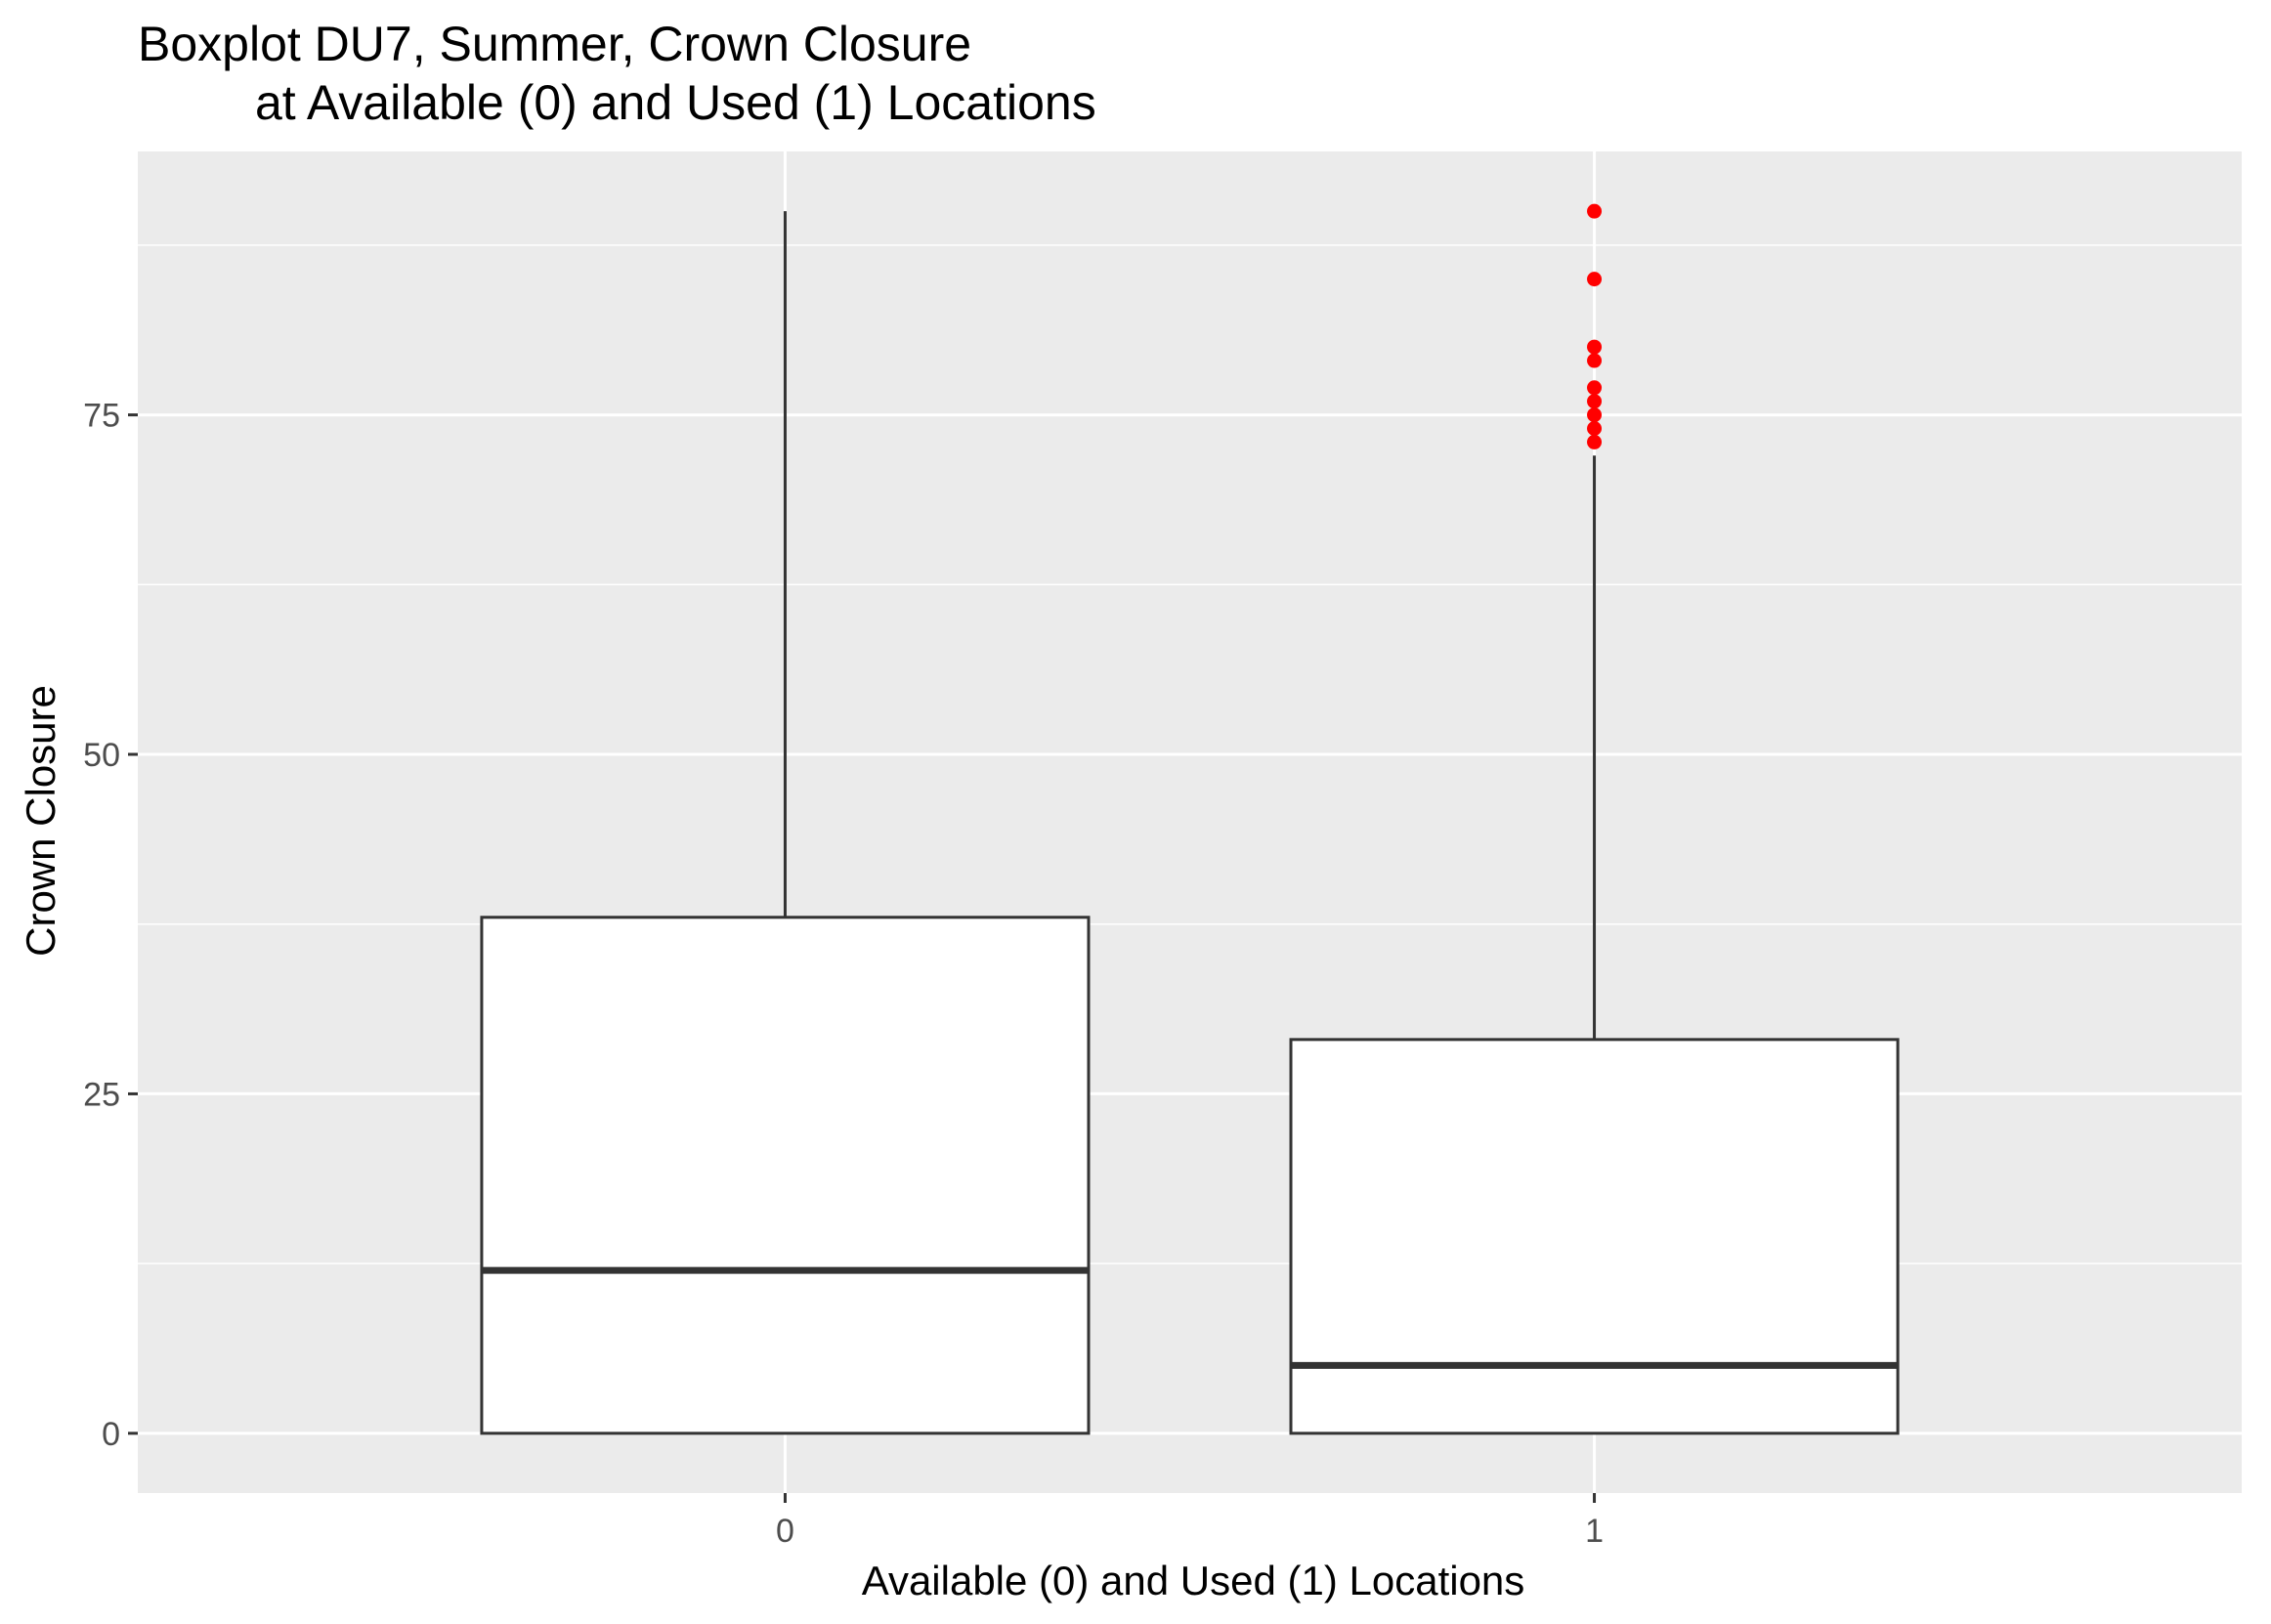 This screenshot has height=1624, width=2271. Describe the element at coordinates (1594, 1532) in the screenshot. I see `x-tick-label: 1` at that location.